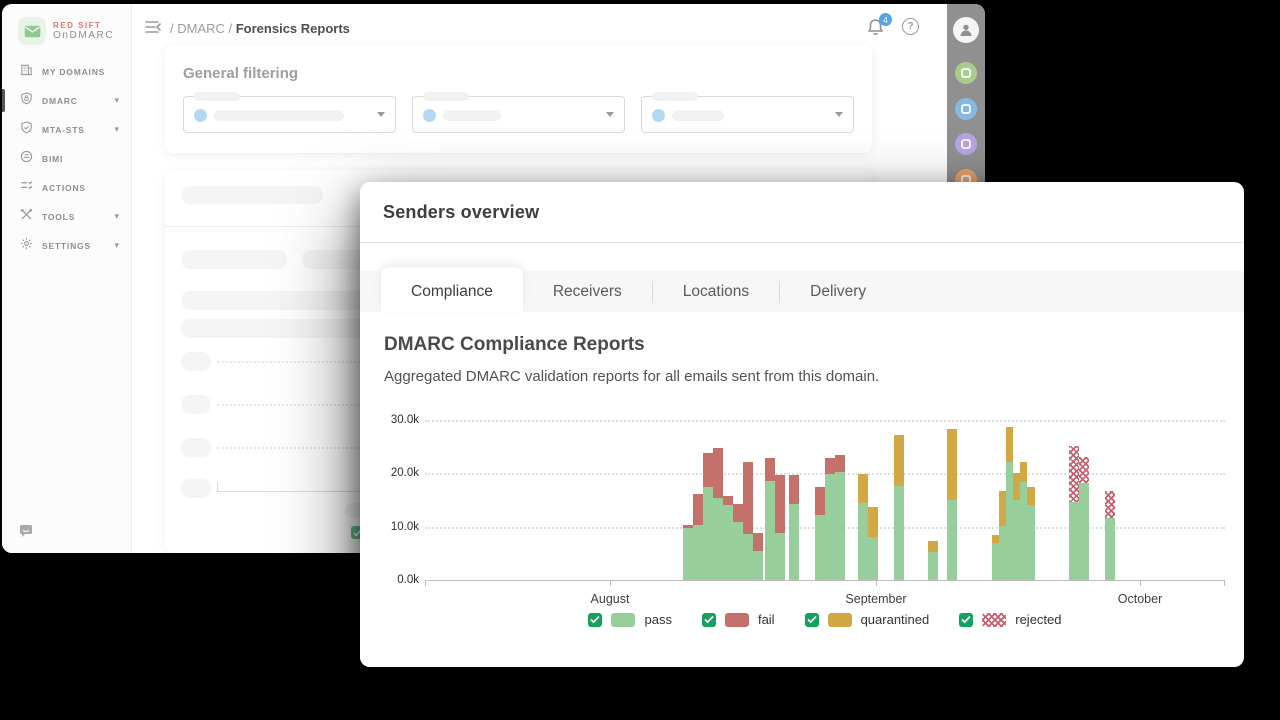  I want to click on sidebar-item-tools: TOOLS ▾, so click(66, 216).